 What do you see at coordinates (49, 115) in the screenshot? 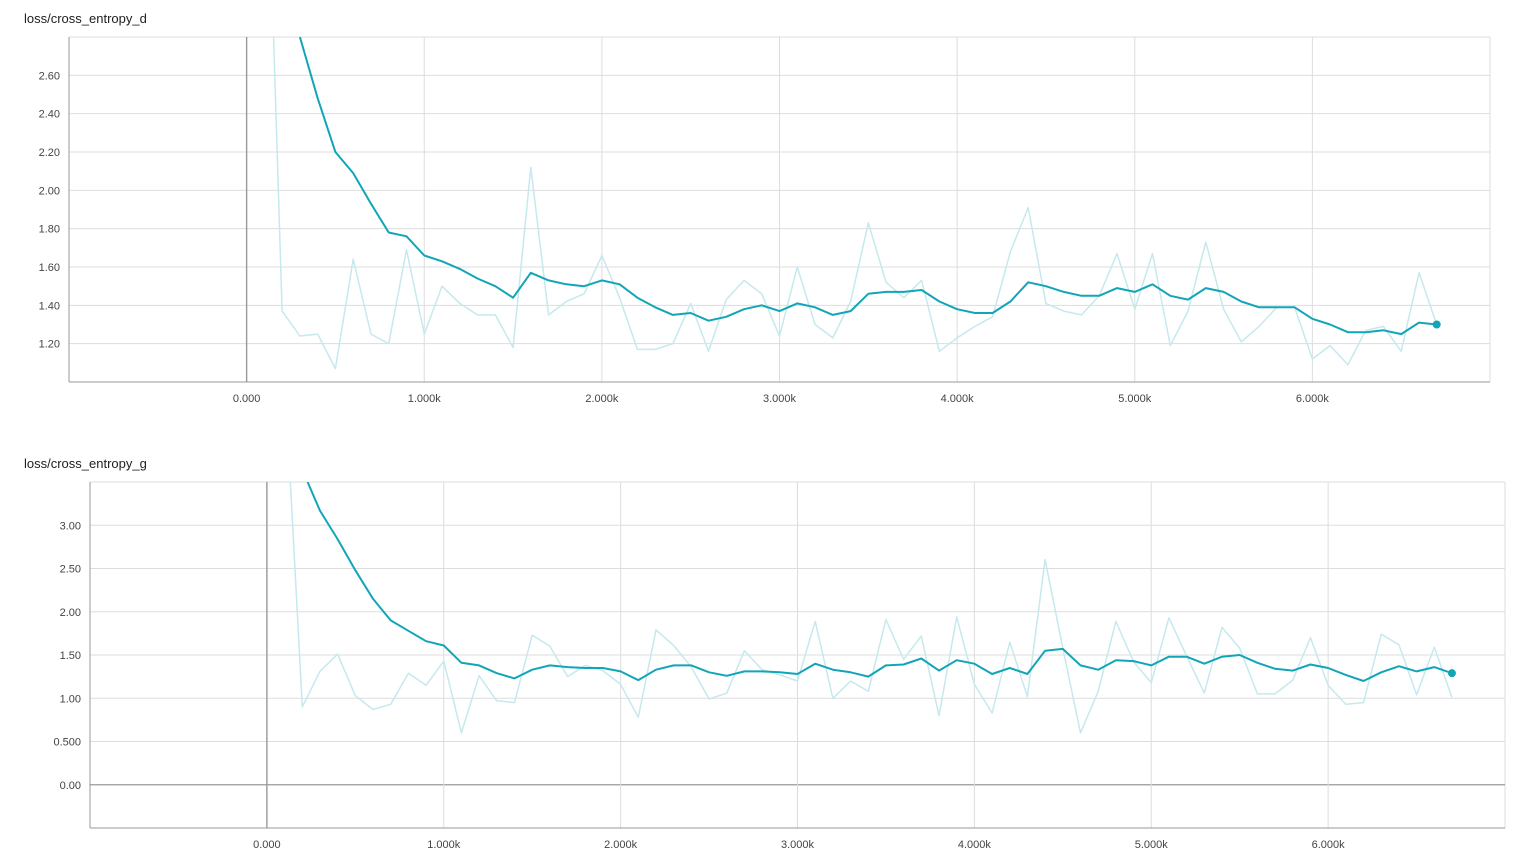
I see `y-tick-label: 2.40` at bounding box center [49, 115].